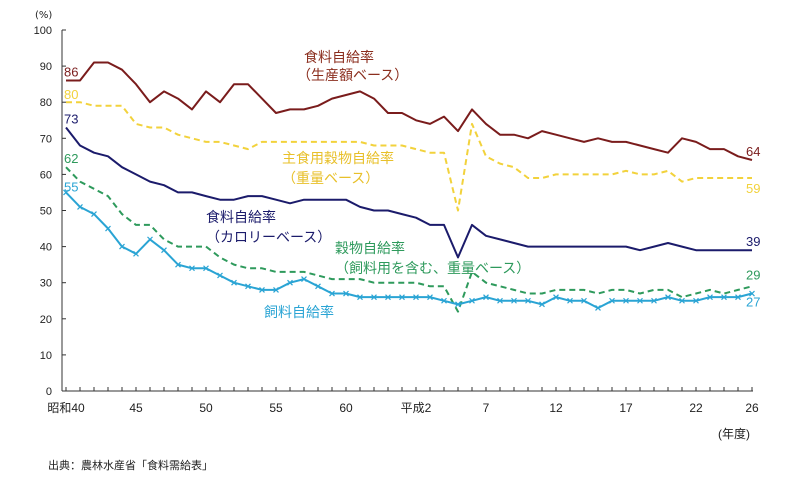 Image resolution: width=800 pixels, height=487 pixels. Describe the element at coordinates (753, 274) in the screenshot. I see `end-value-label: 29` at that location.